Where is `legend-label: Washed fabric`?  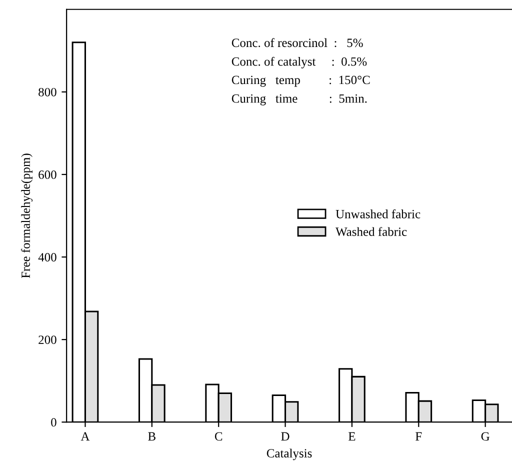
legend-label: Washed fabric is located at coordinates (371, 231).